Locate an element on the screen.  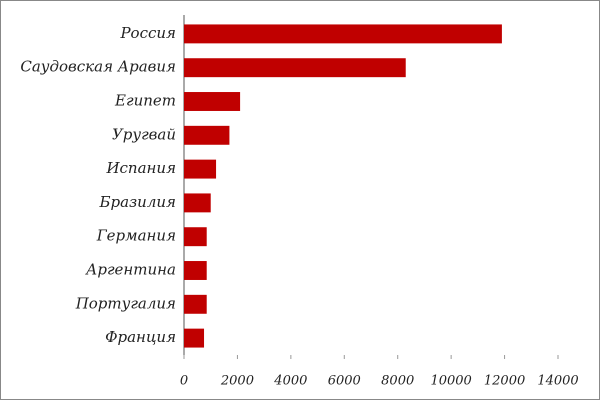
y-tick-label: Аргентина is located at coordinates (130, 270).